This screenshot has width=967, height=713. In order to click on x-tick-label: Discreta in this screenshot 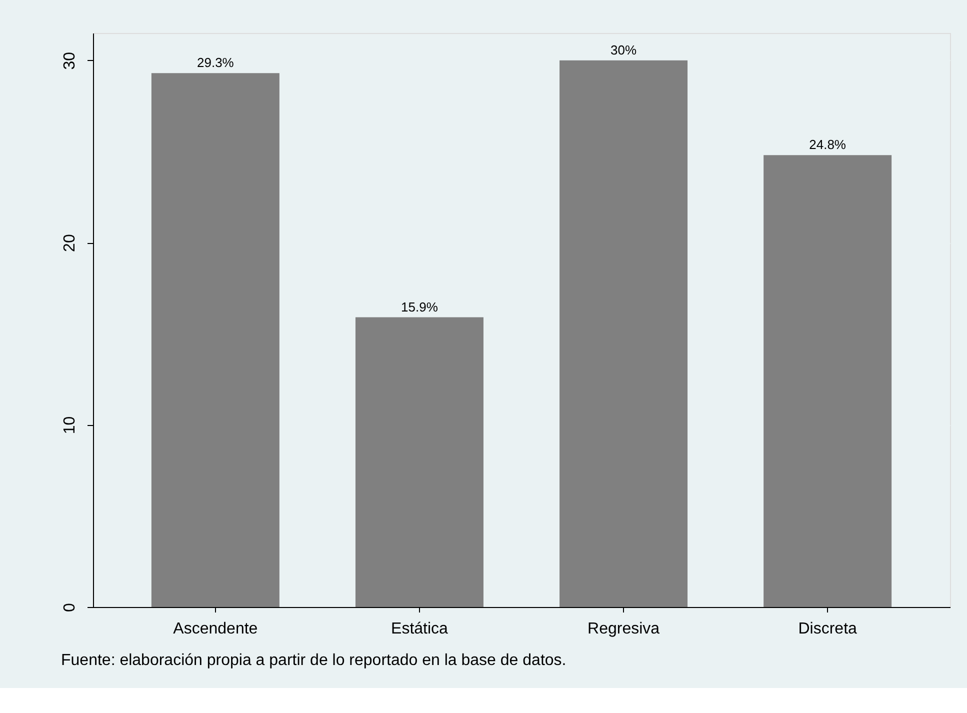, I will do `click(828, 629)`.